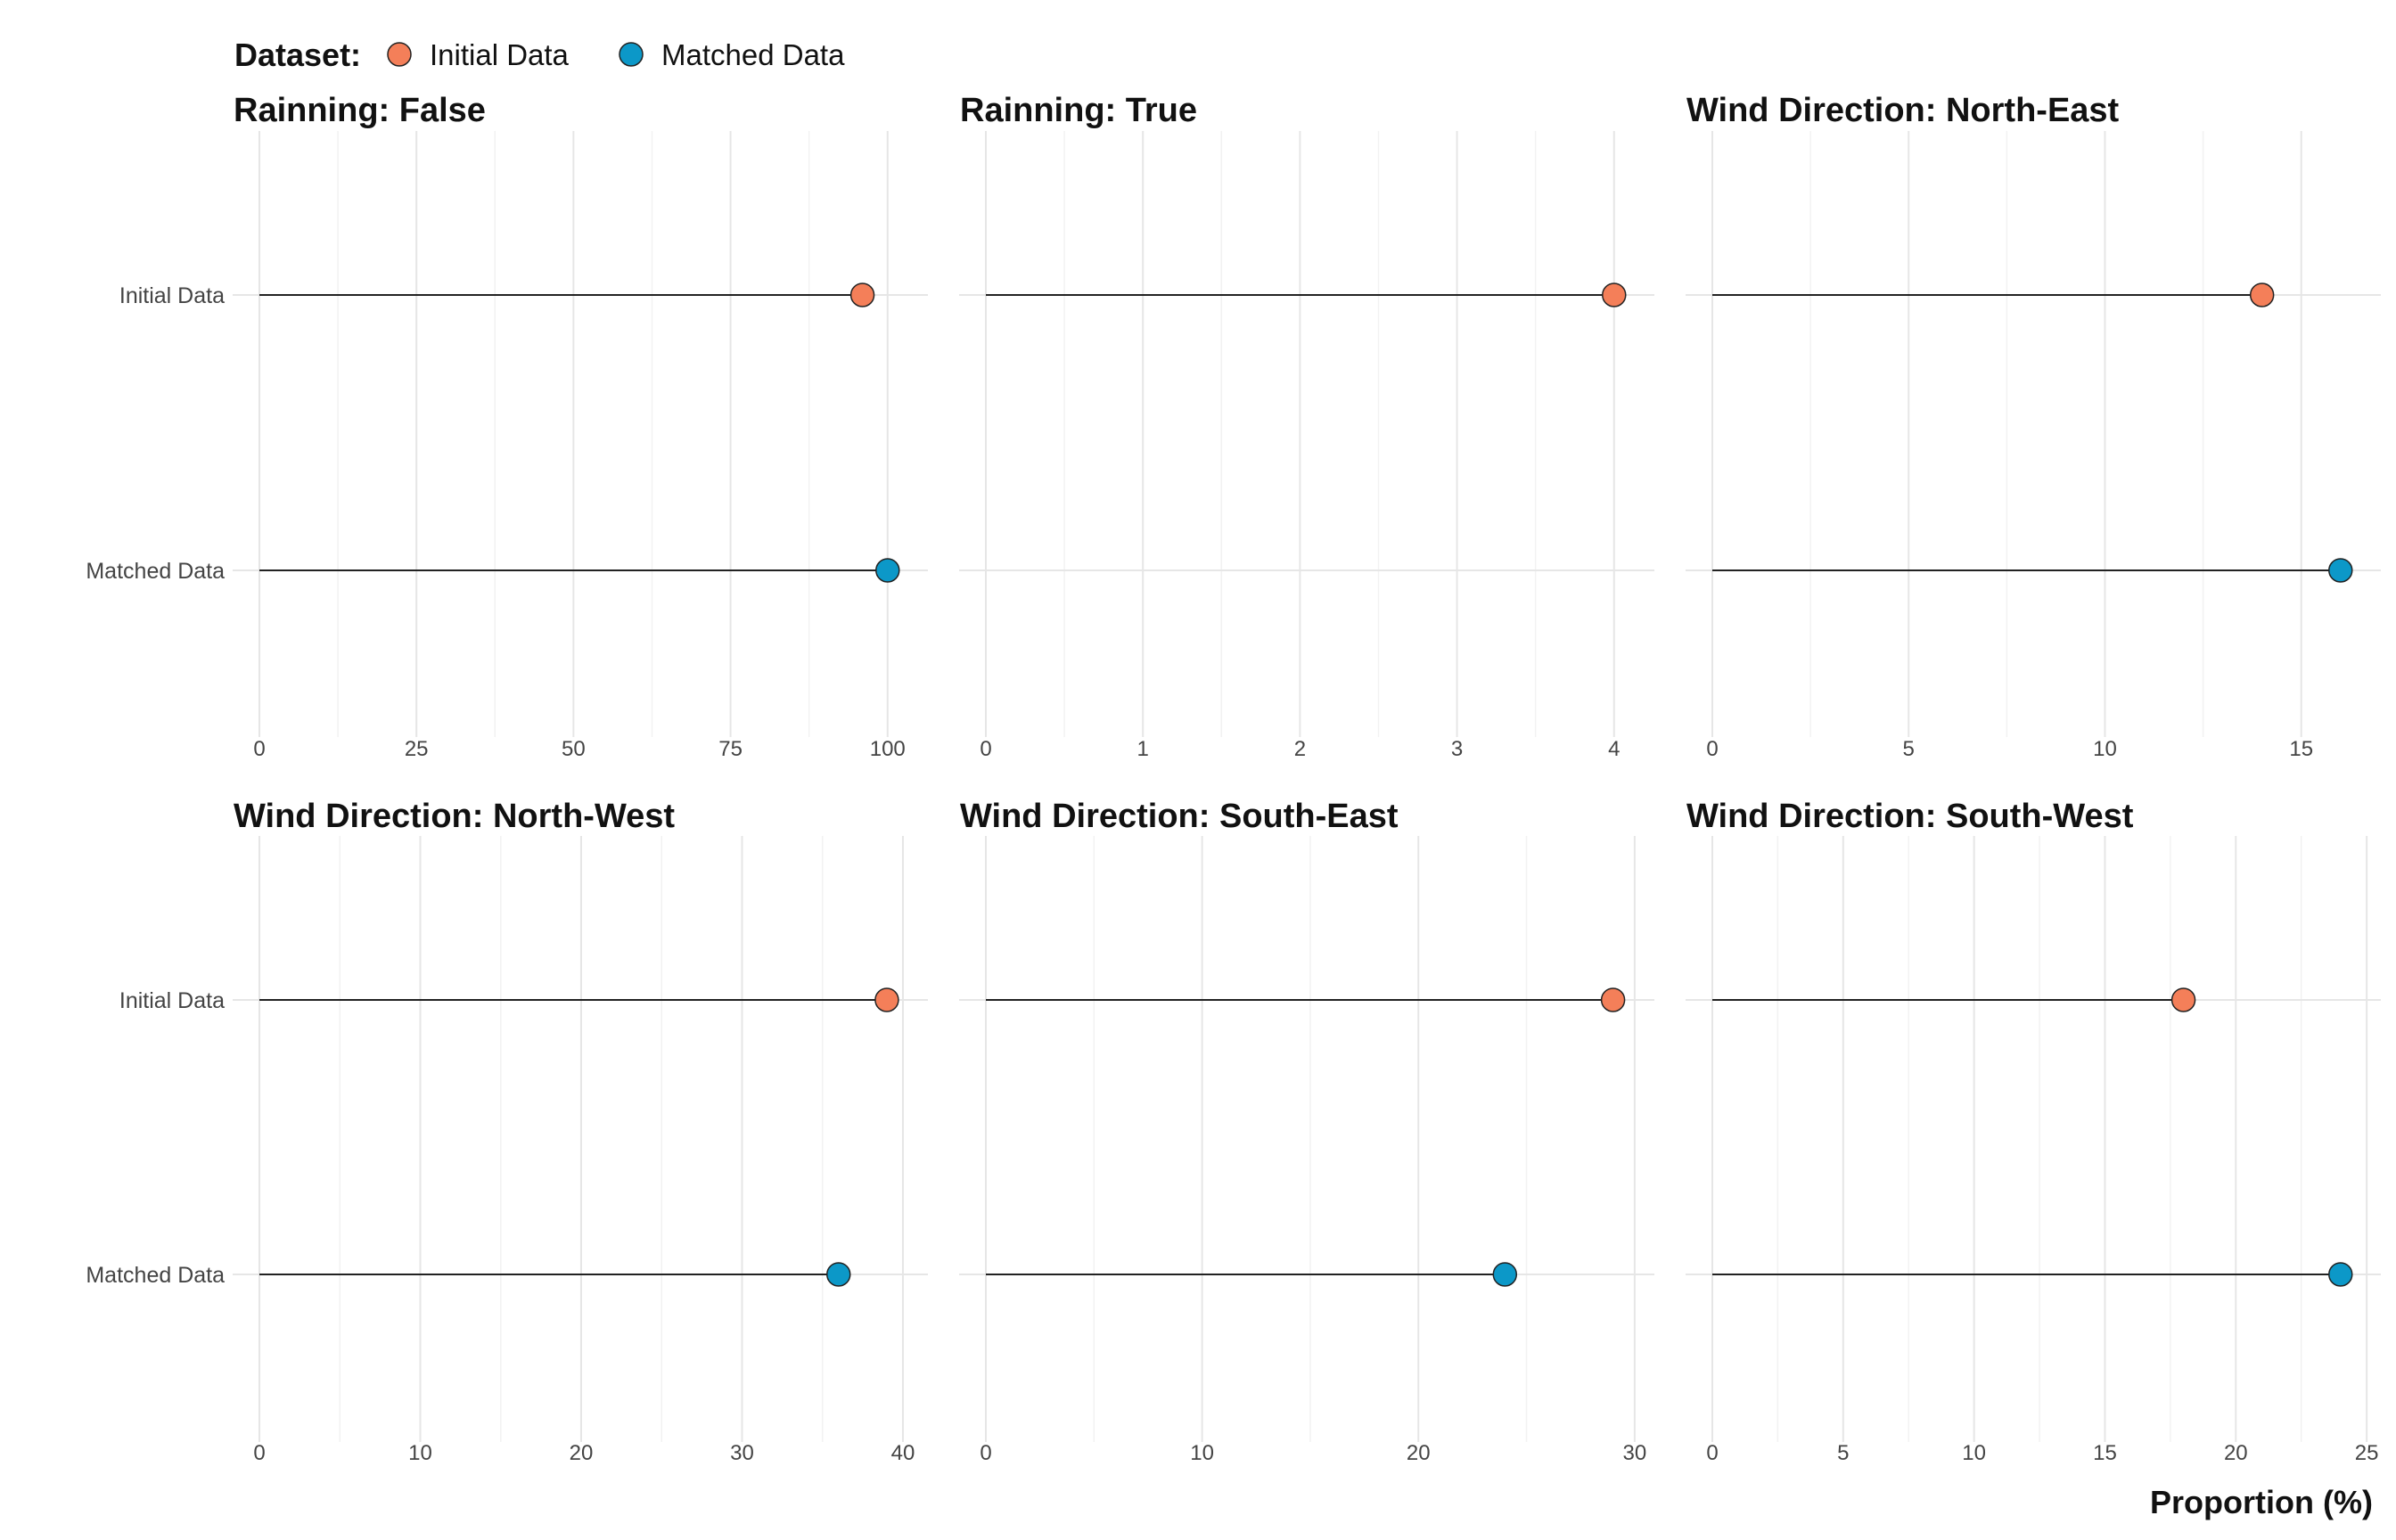  Describe the element at coordinates (454, 816) in the screenshot. I see `facet-title: Wind Direction: North-West` at that location.